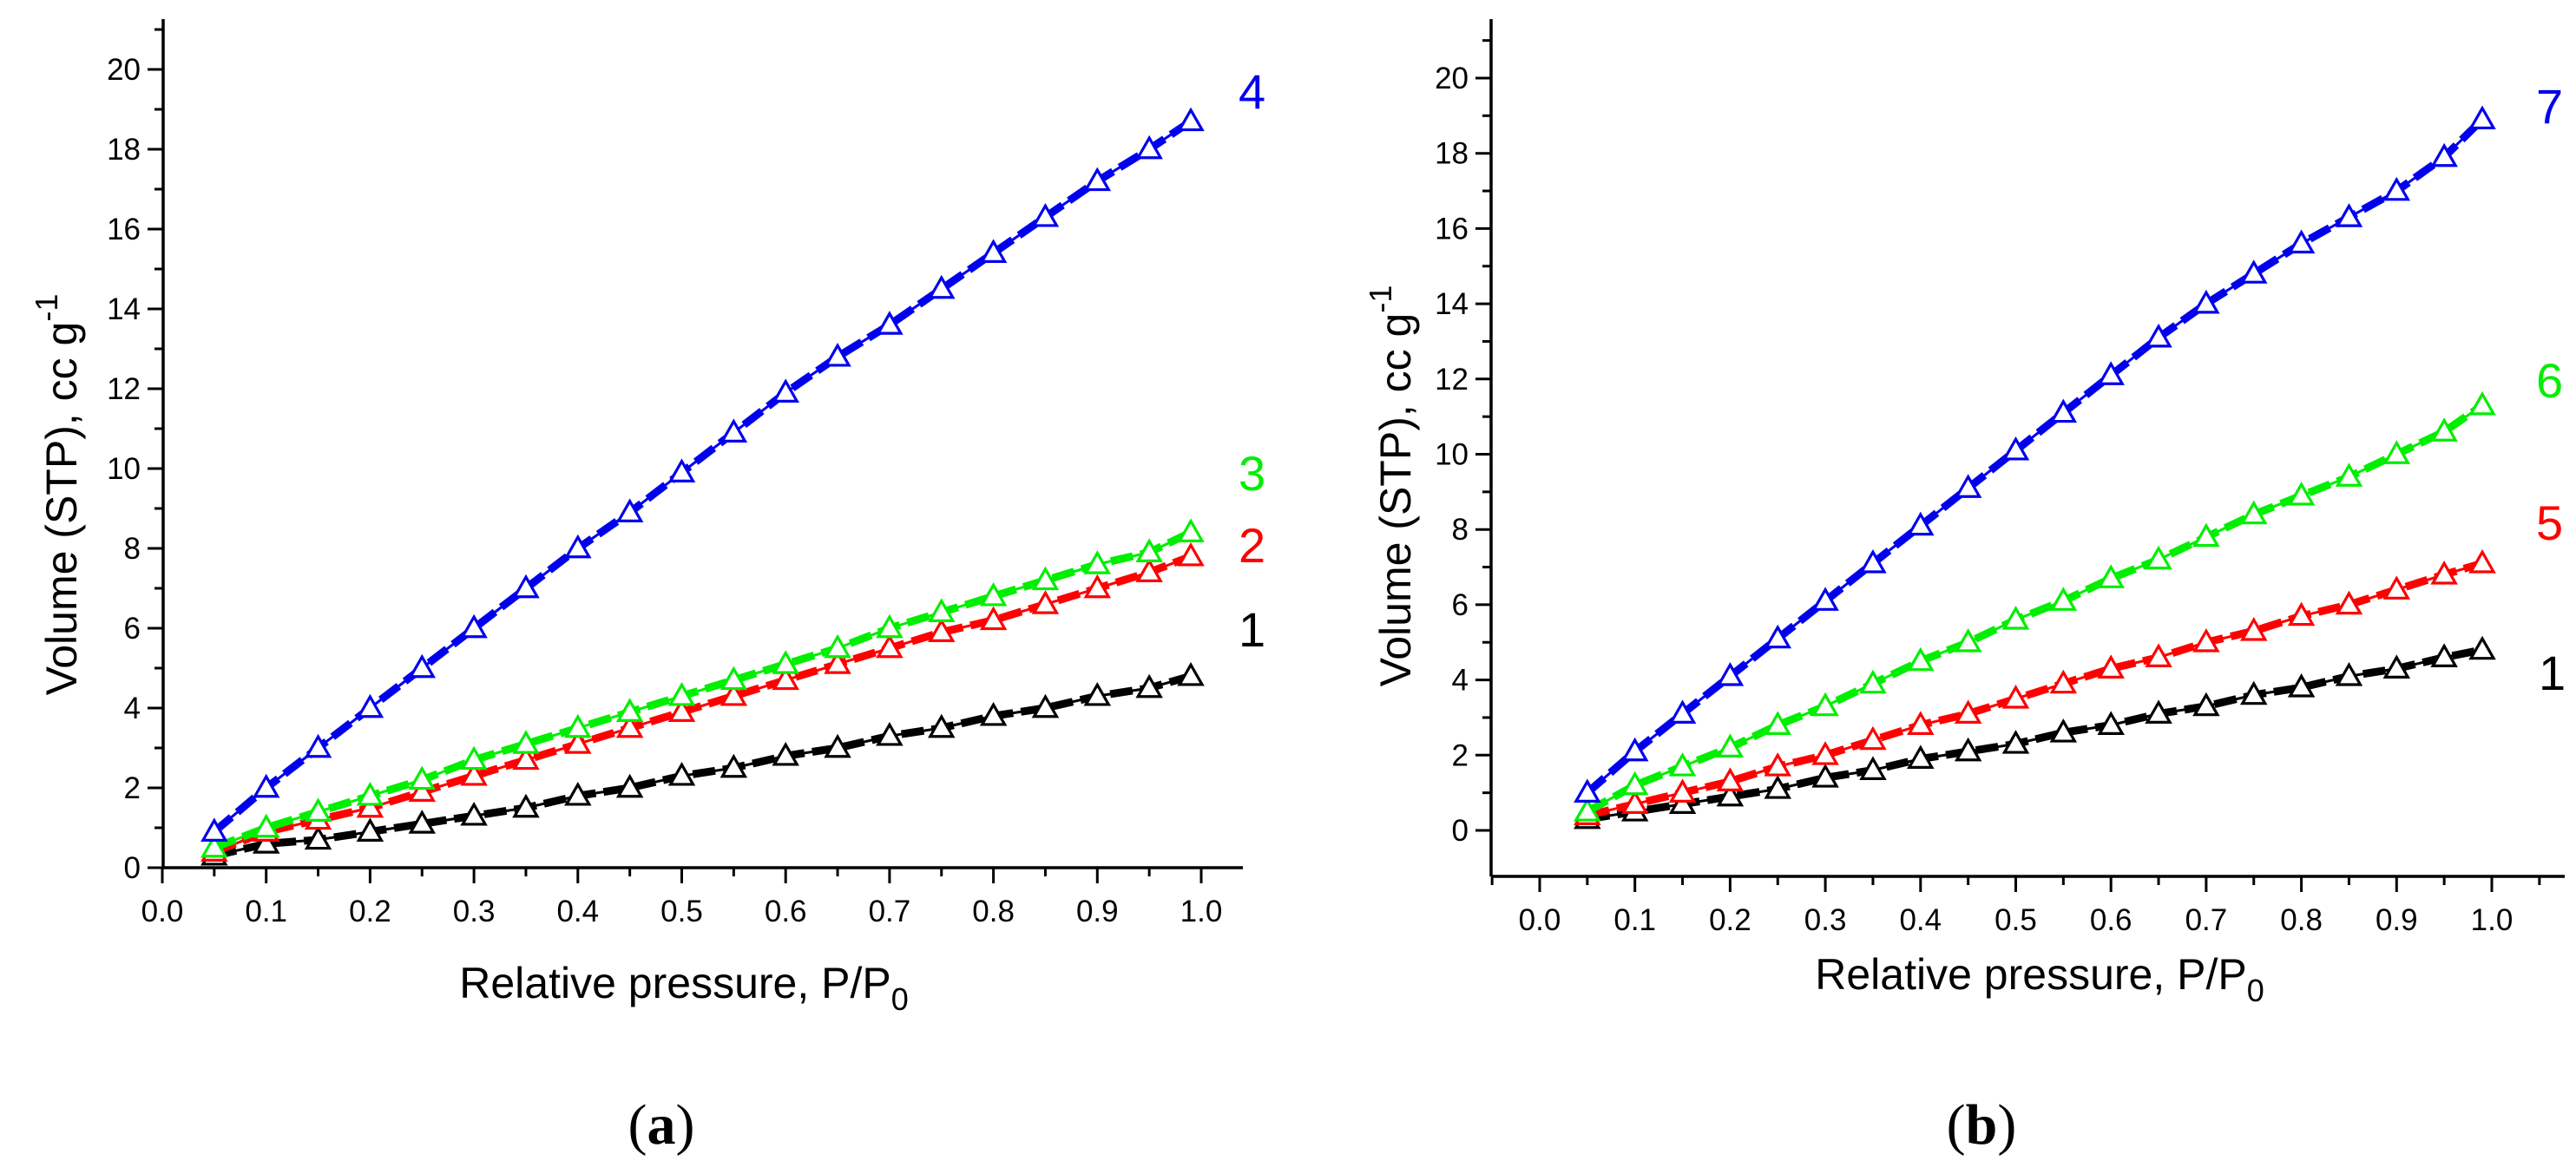  Describe the element at coordinates (124, 469) in the screenshot. I see `y-tick-label: 10` at that location.